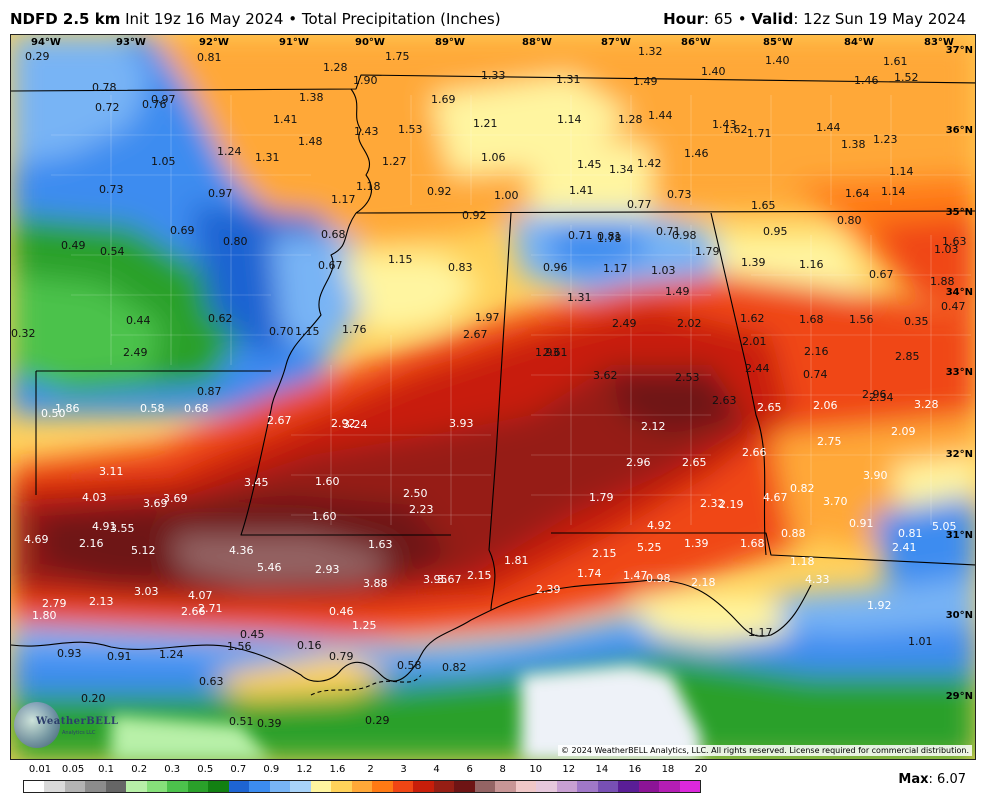 Image resolution: width=984 pixels, height=808 pixels. What do you see at coordinates (825, 405) in the screenshot?
I see `precip-value: 2.06` at bounding box center [825, 405].